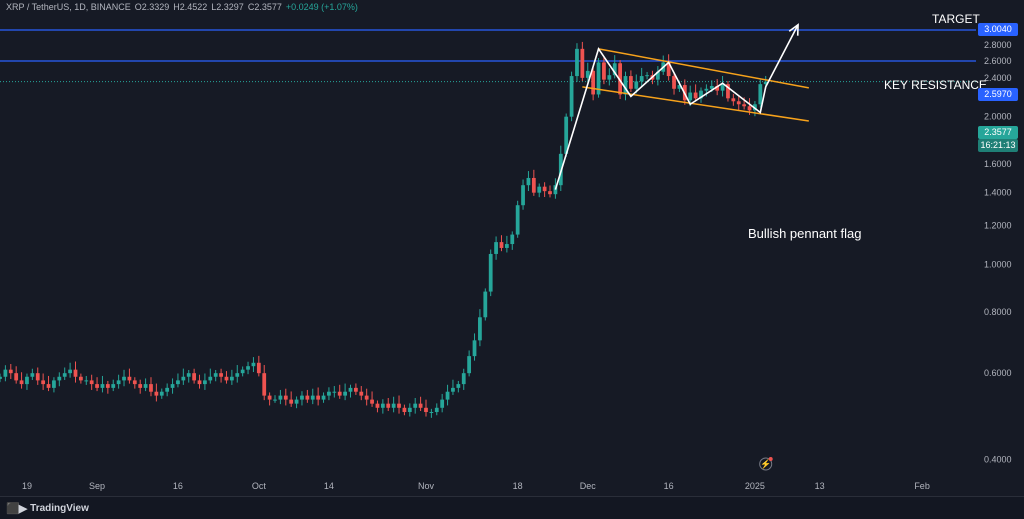  Describe the element at coordinates (152, 7) in the screenshot. I see `ohlc-open: O2.3329` at that location.